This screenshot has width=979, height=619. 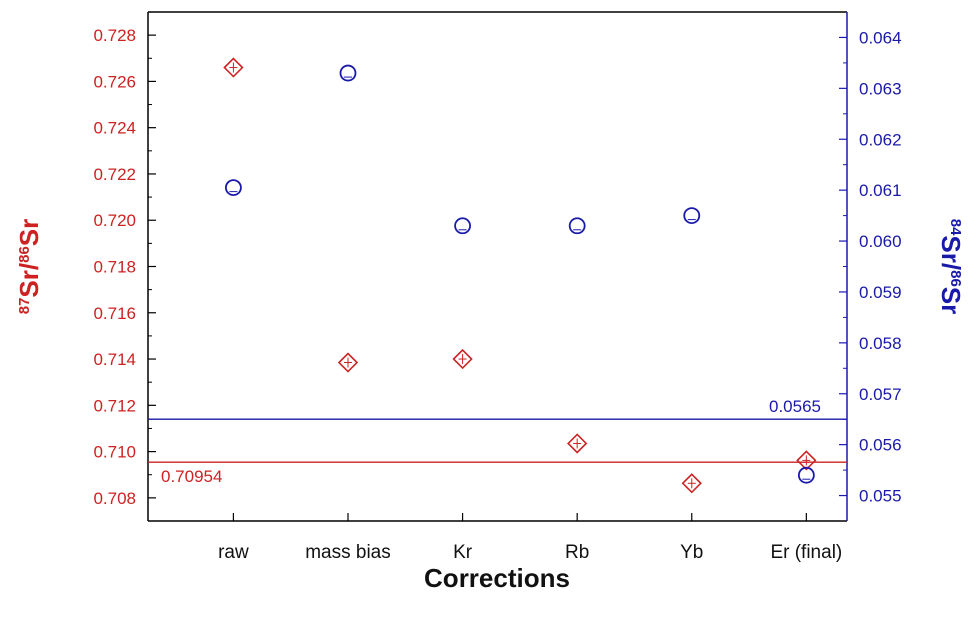 What do you see at coordinates (880, 496) in the screenshot?
I see `right-y-tick-label: 0.055` at bounding box center [880, 496].